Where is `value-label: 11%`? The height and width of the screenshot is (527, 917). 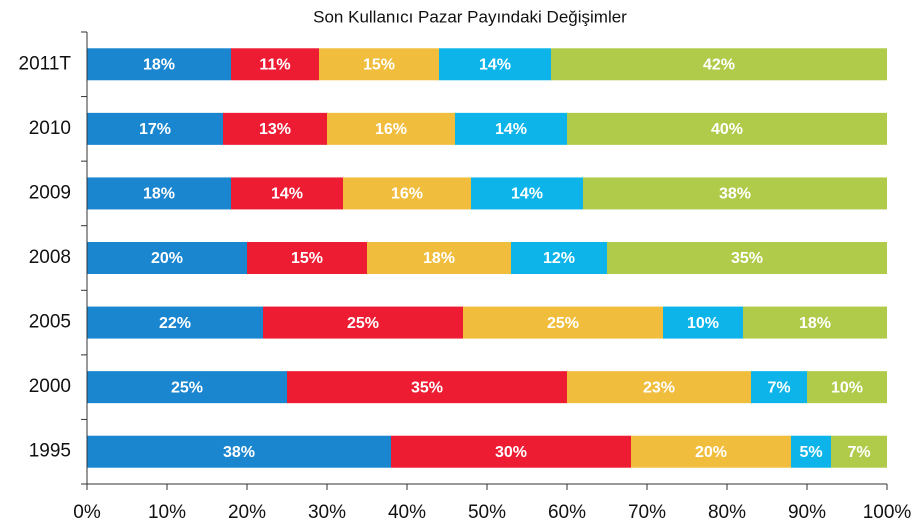
value-label: 11% is located at coordinates (274, 65).